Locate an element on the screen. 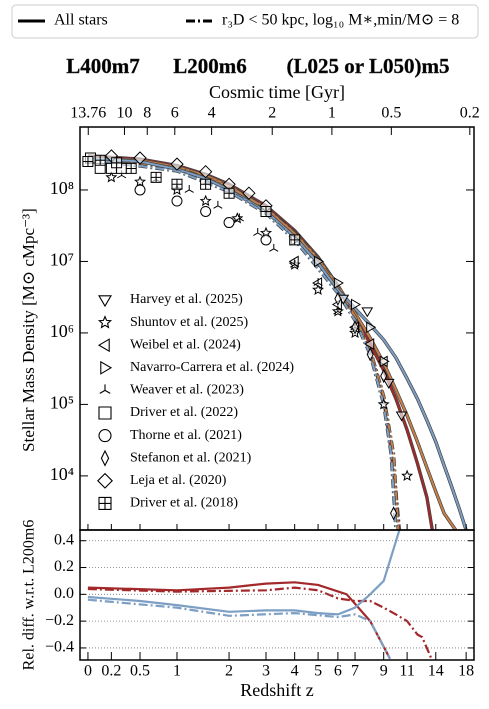 This screenshot has height=709, width=489. legend-label: Thorne et al. (2021) is located at coordinates (186, 435).